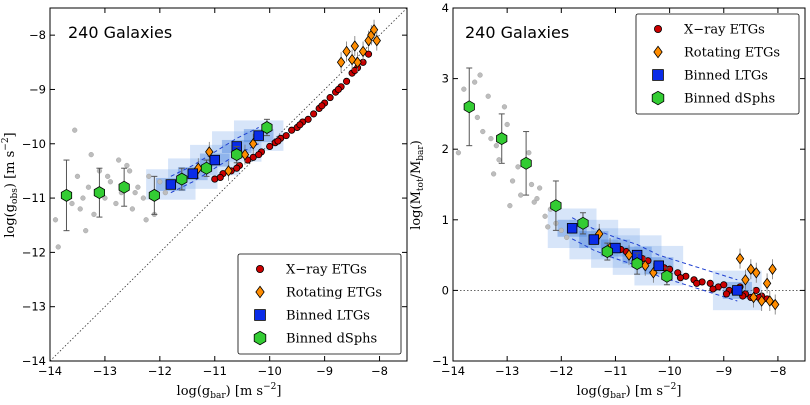 The height and width of the screenshot is (405, 810). I want to click on y-tick-label: −12, so click(34, 252).